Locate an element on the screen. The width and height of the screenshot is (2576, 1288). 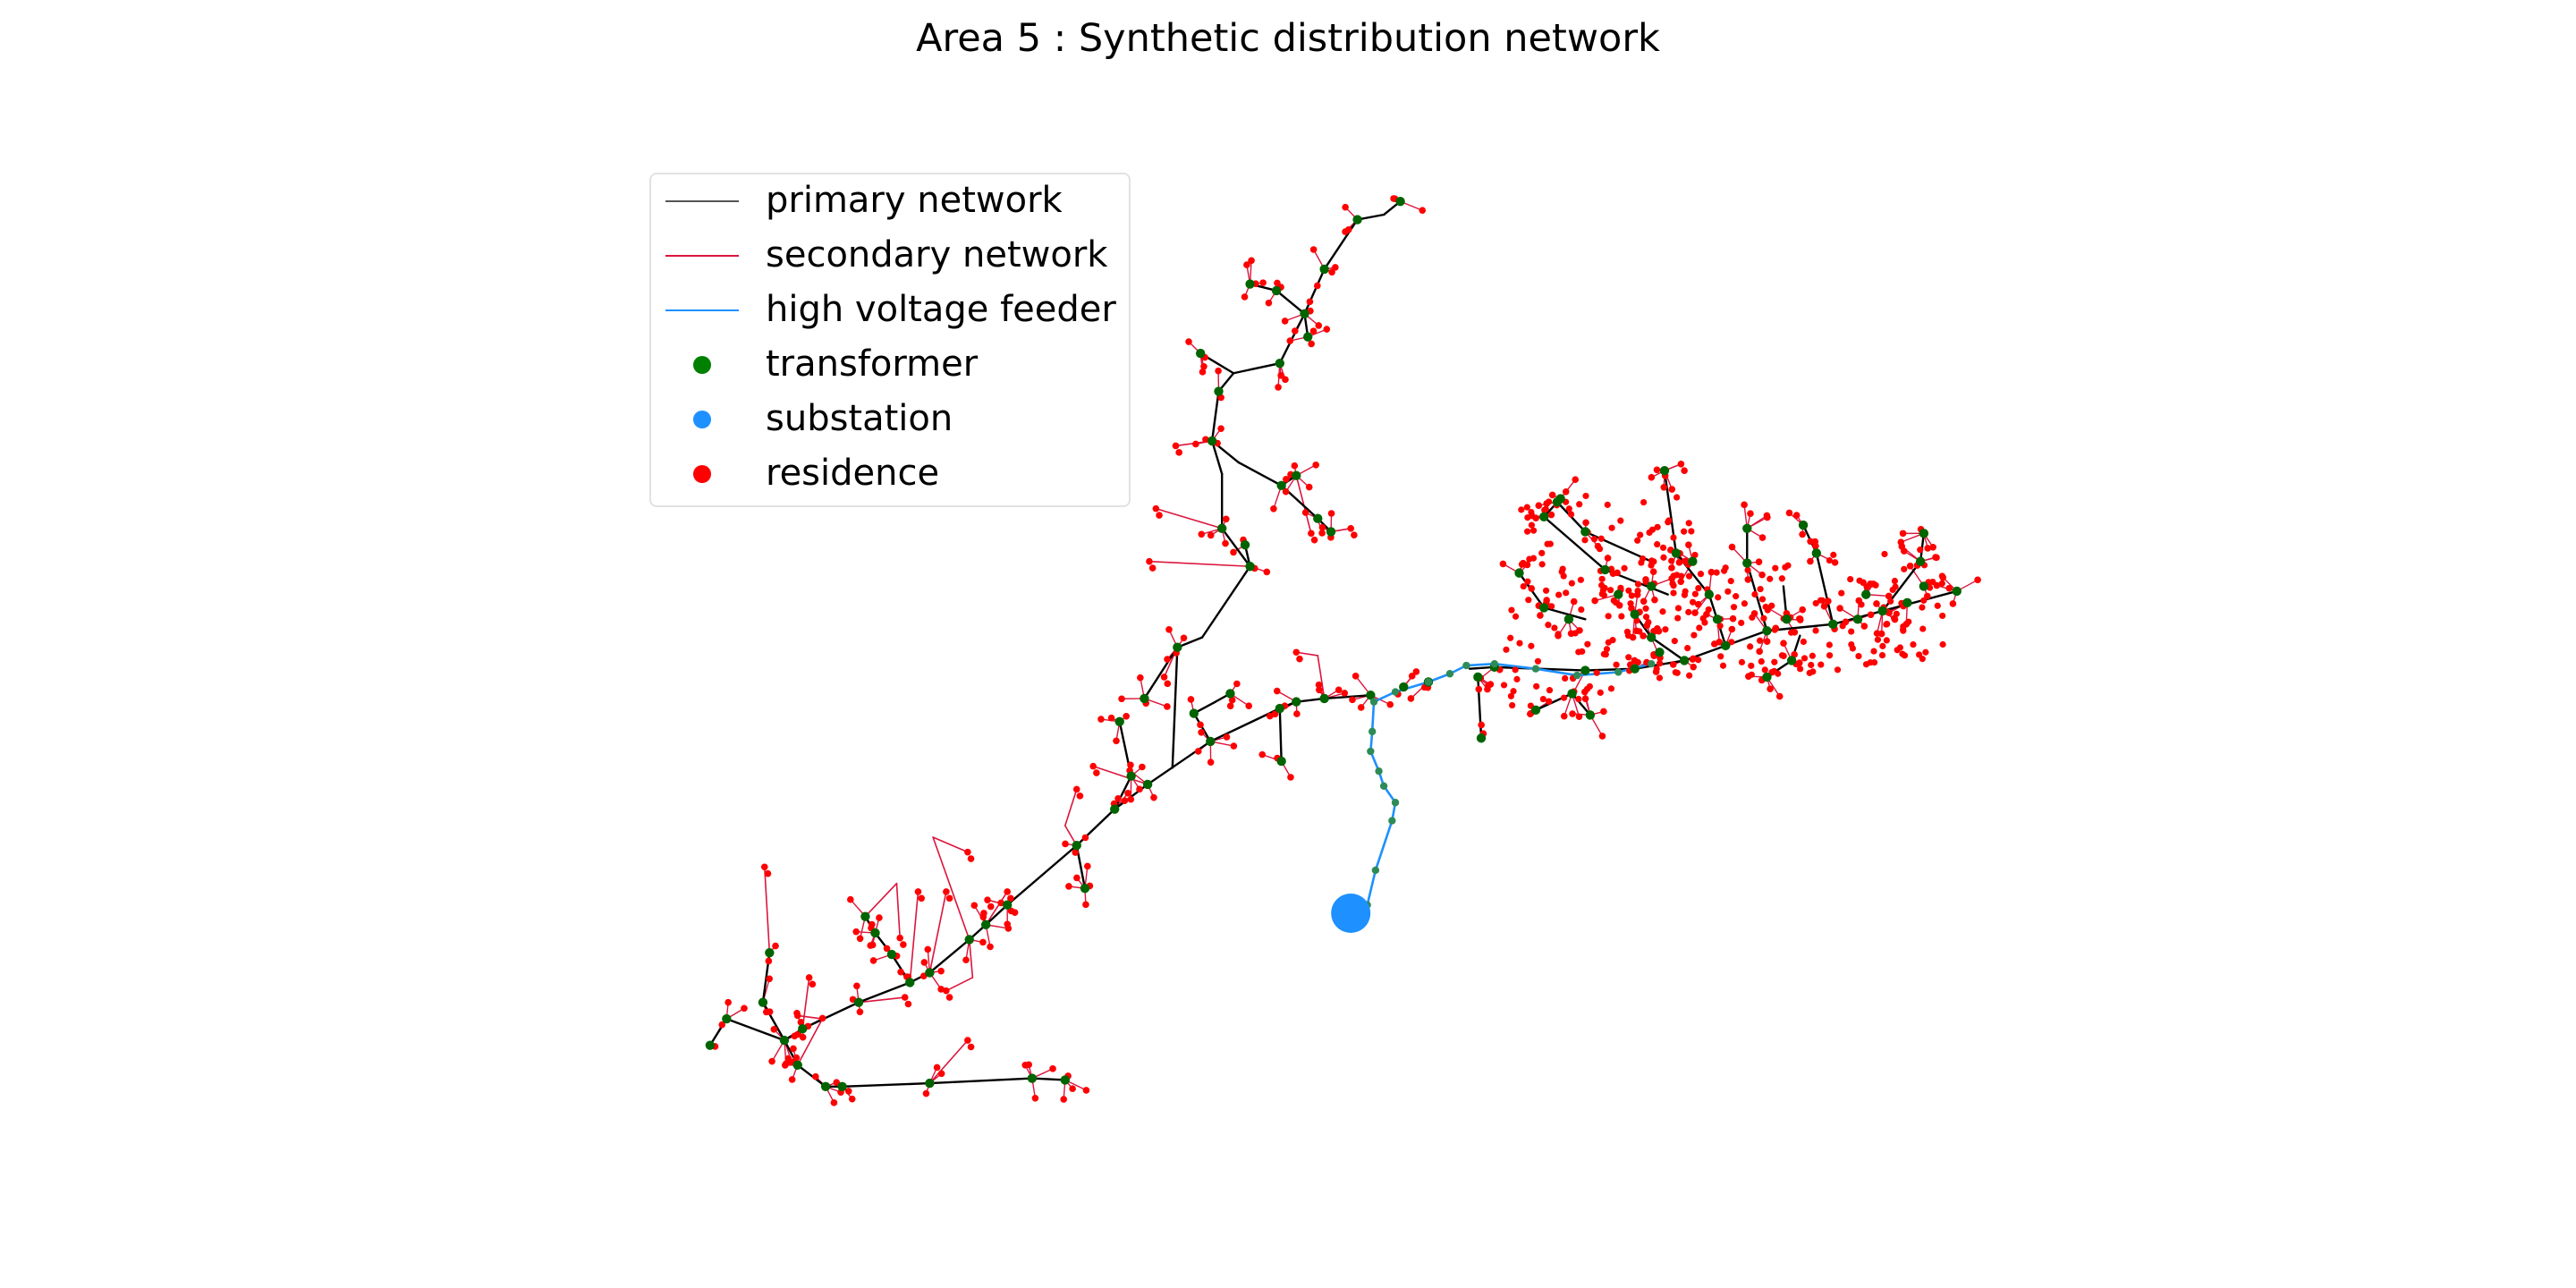
substation-point is located at coordinates (1351, 913).